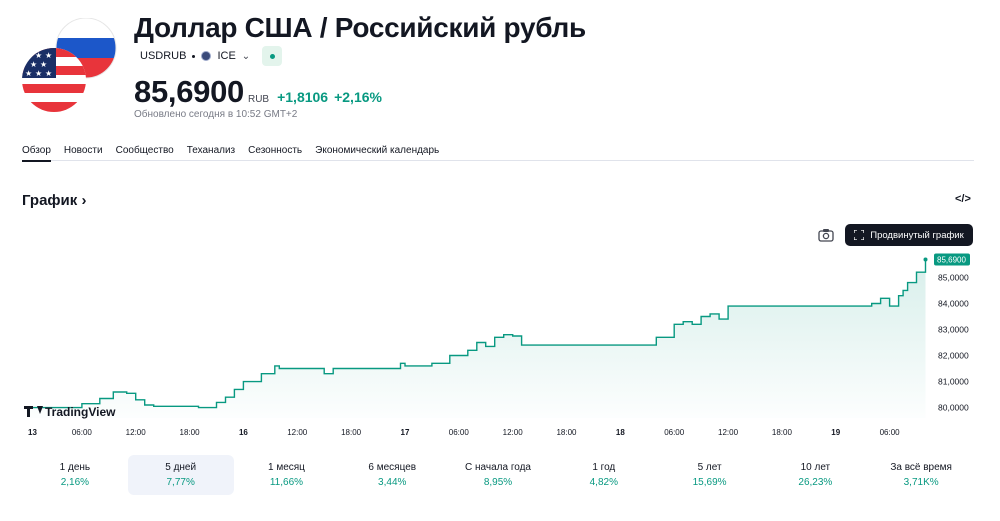 The height and width of the screenshot is (521, 1000). What do you see at coordinates (498, 467) in the screenshot?
I see `period-label: С начала года` at bounding box center [498, 467].